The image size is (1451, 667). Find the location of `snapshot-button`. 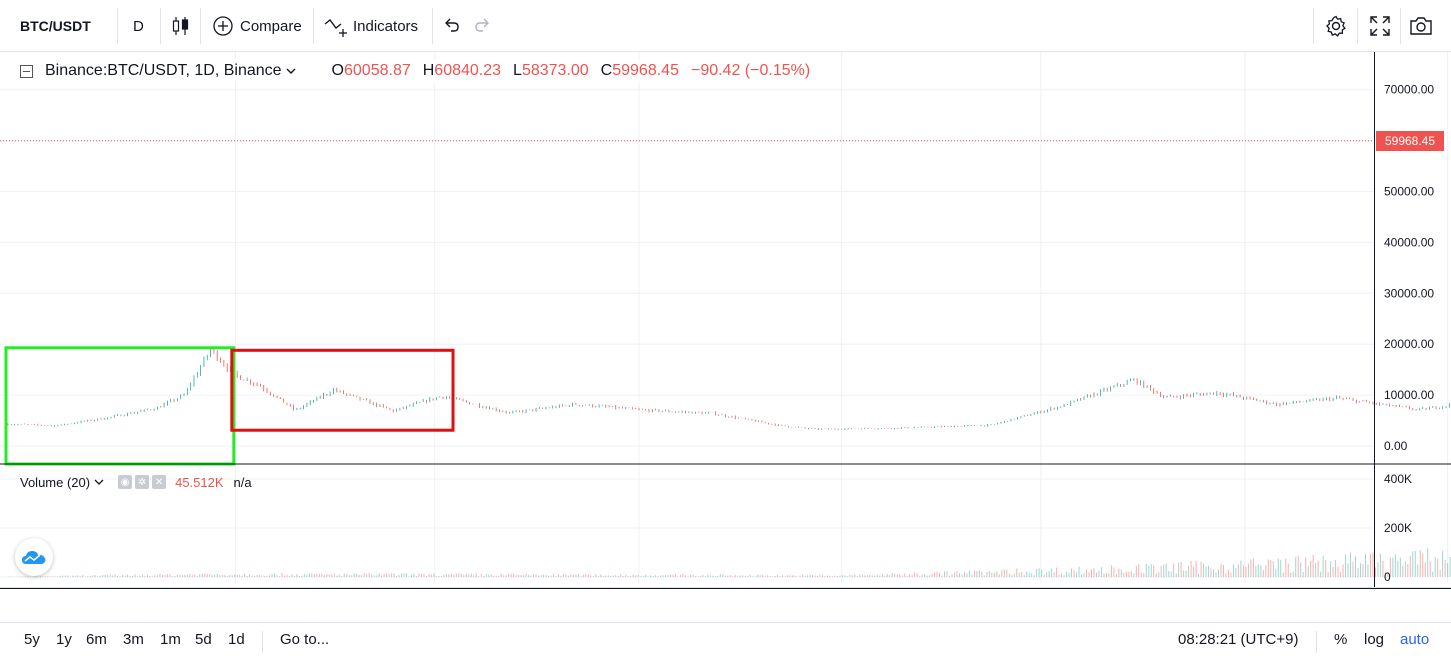

snapshot-button is located at coordinates (1421, 26).